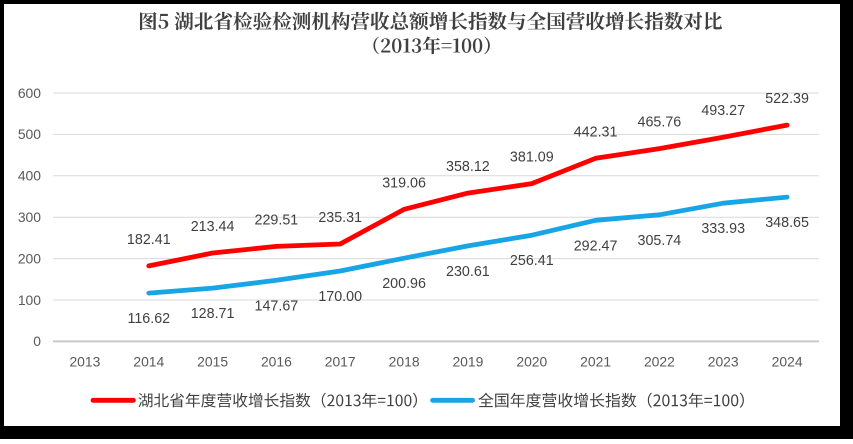 Image resolution: width=853 pixels, height=444 pixels. Describe the element at coordinates (659, 362) in the screenshot. I see `svg-text: 2022` at that location.